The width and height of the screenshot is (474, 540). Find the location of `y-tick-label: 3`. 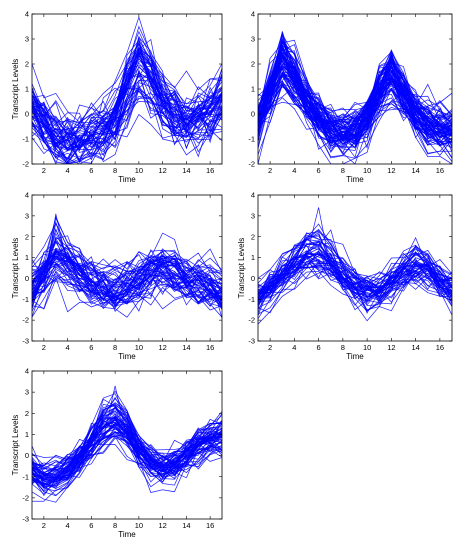

y-tick-label: 3 is located at coordinates (27, 39).